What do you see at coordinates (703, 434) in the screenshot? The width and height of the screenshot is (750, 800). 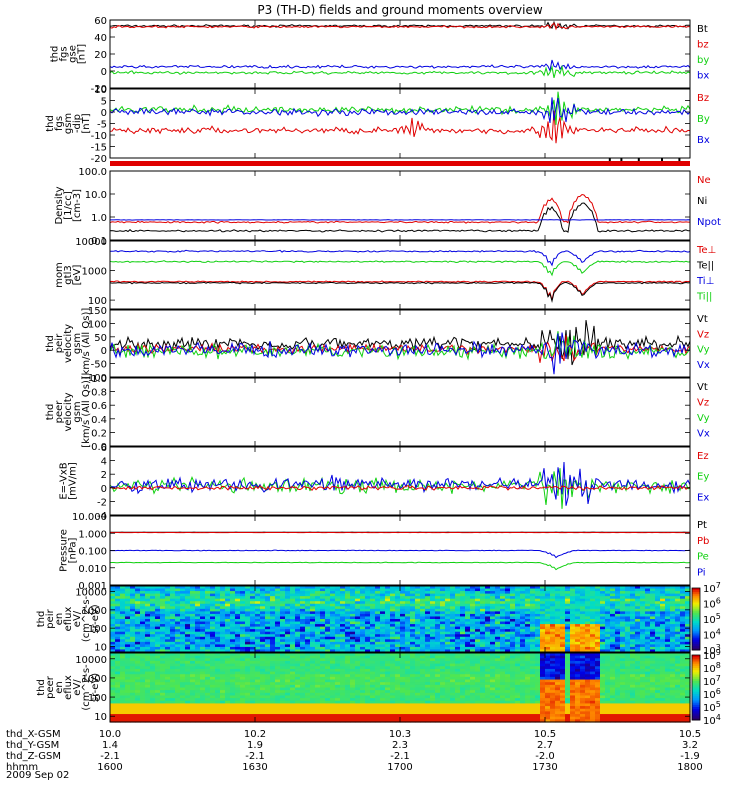 I see `legend-entry: Vx` at bounding box center [703, 434].